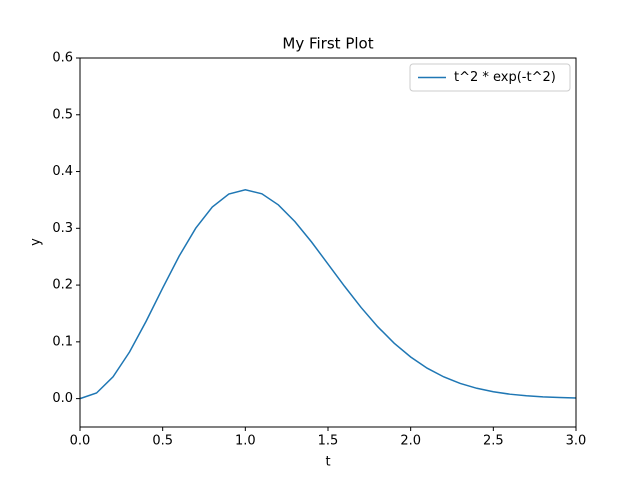  Describe the element at coordinates (576, 441) in the screenshot. I see `x-tick-label: 3.0` at that location.